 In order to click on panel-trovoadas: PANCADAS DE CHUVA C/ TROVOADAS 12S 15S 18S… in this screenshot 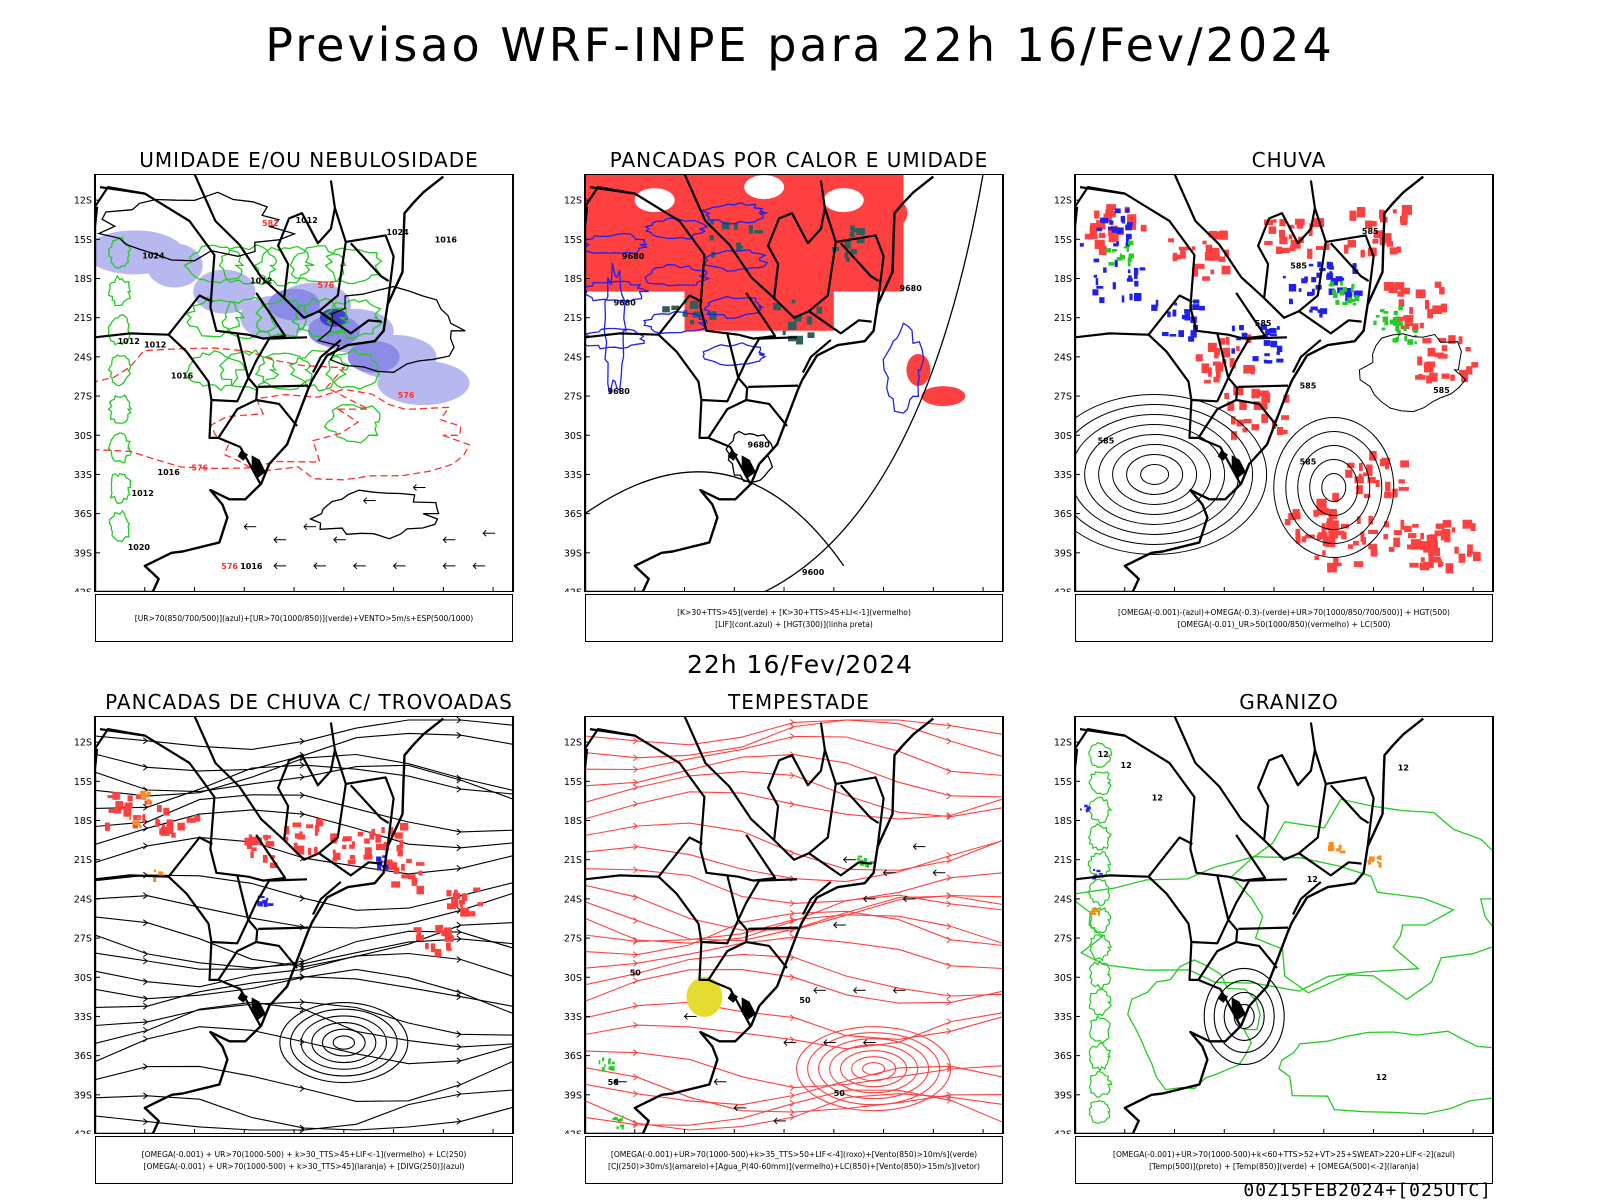, I will do `click(309, 937)`.